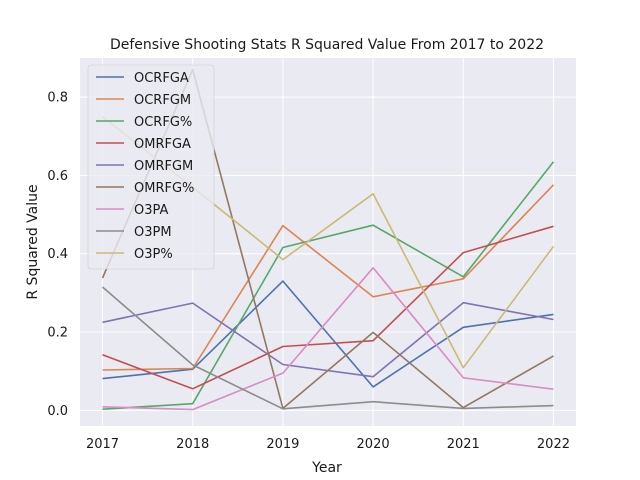  Describe the element at coordinates (153, 232) in the screenshot. I see `legend-label-o3pm: O3PM` at that location.